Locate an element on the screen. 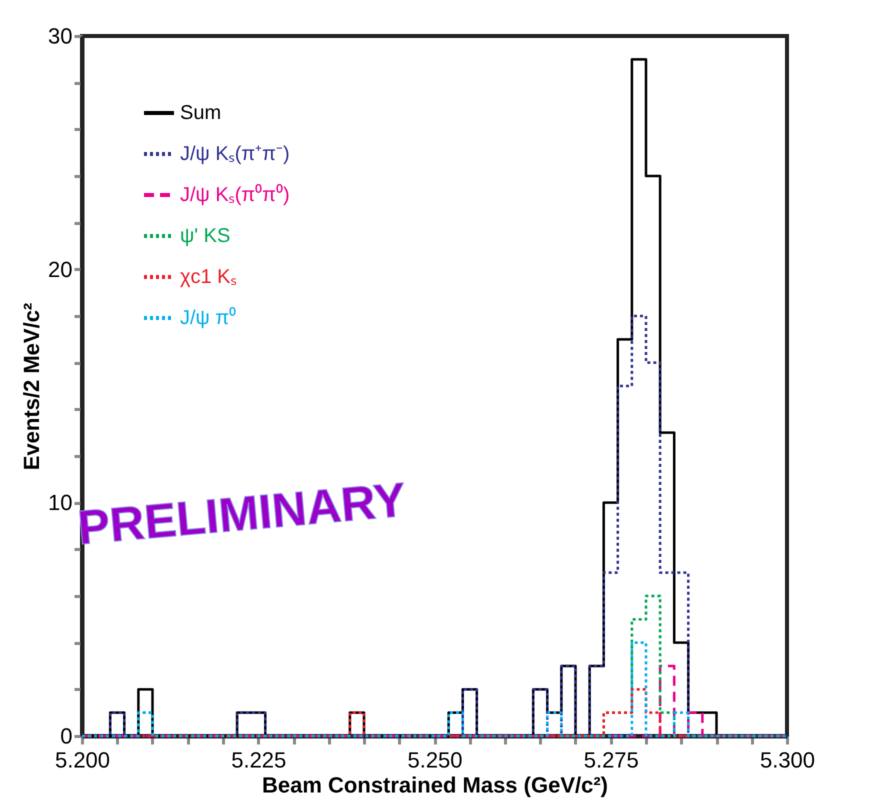 This screenshot has height=803, width=875. y-tick-label: 30 is located at coordinates (60, 36).